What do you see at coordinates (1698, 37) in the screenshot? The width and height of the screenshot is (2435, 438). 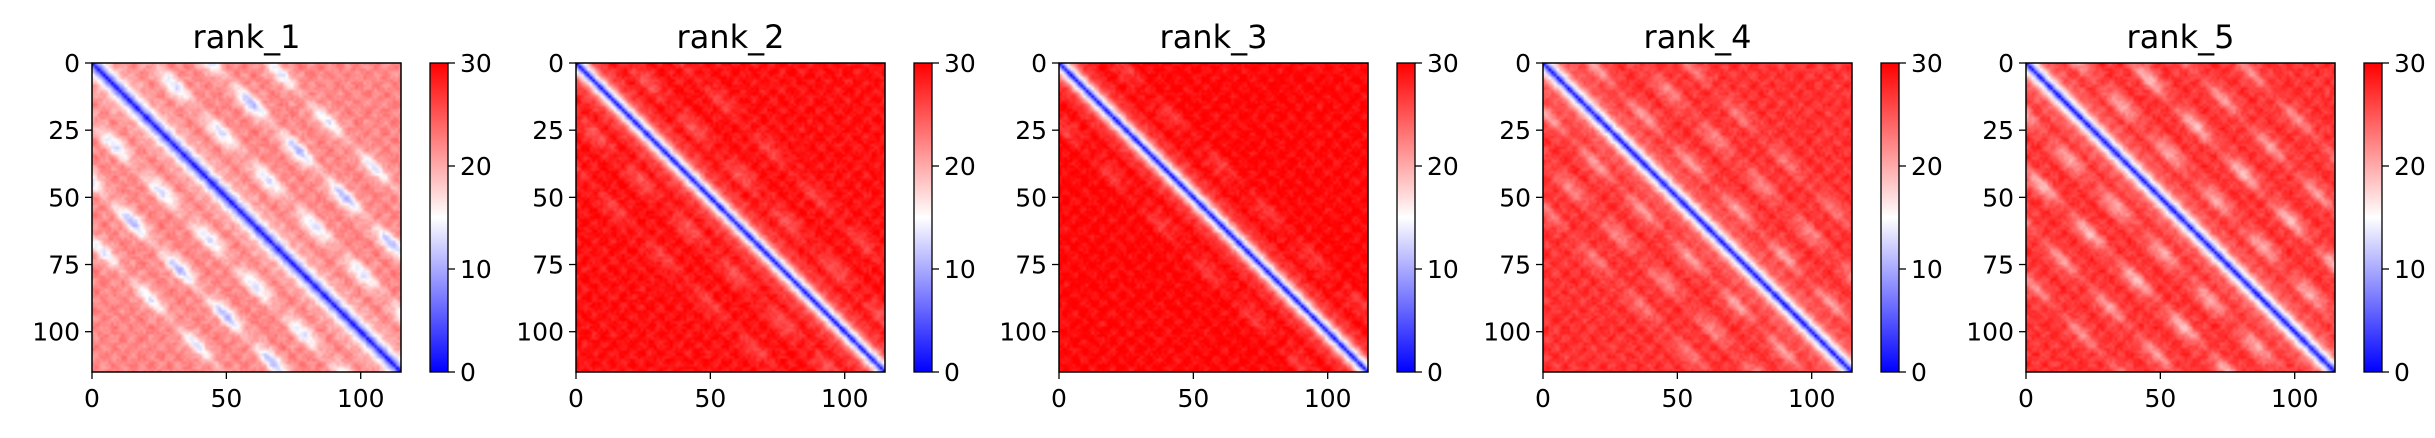 I see `panel-title: rank_4` at bounding box center [1698, 37].